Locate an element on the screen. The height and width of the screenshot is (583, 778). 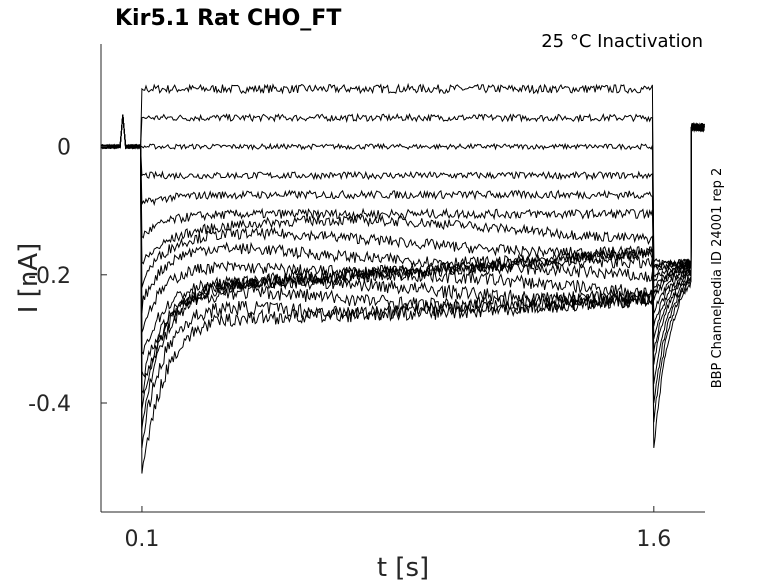
y-tick-label: 0 is located at coordinates (64, 148).